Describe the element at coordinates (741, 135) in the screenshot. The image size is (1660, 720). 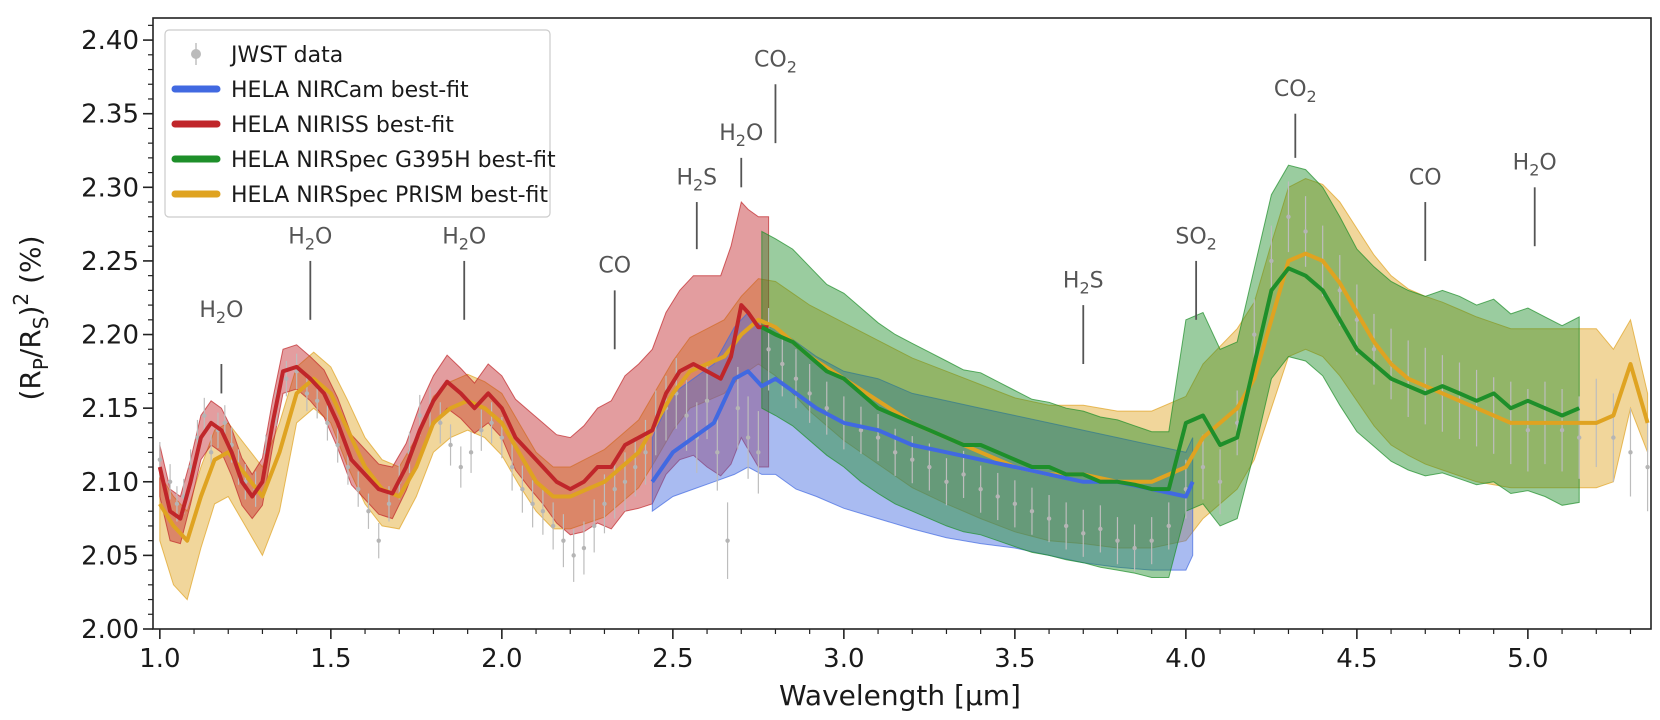
I see `annotation-label-5: H2O` at that location.